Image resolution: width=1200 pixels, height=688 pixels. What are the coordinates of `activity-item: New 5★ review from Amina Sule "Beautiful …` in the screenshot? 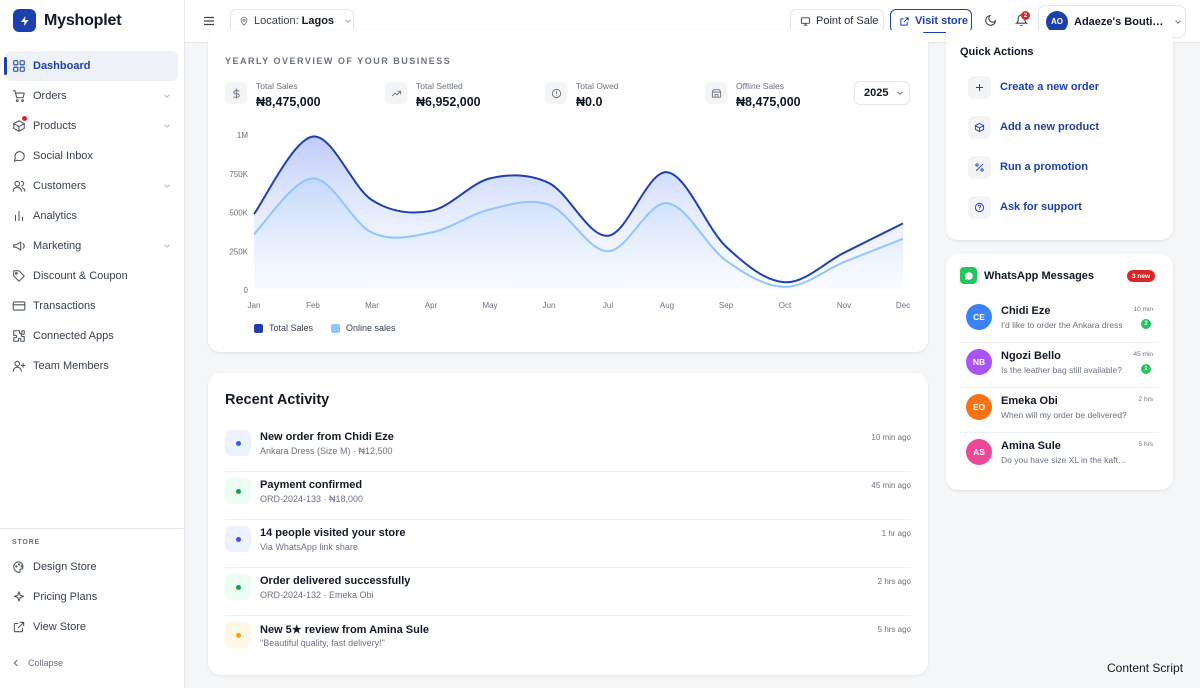 It's located at (568, 640).